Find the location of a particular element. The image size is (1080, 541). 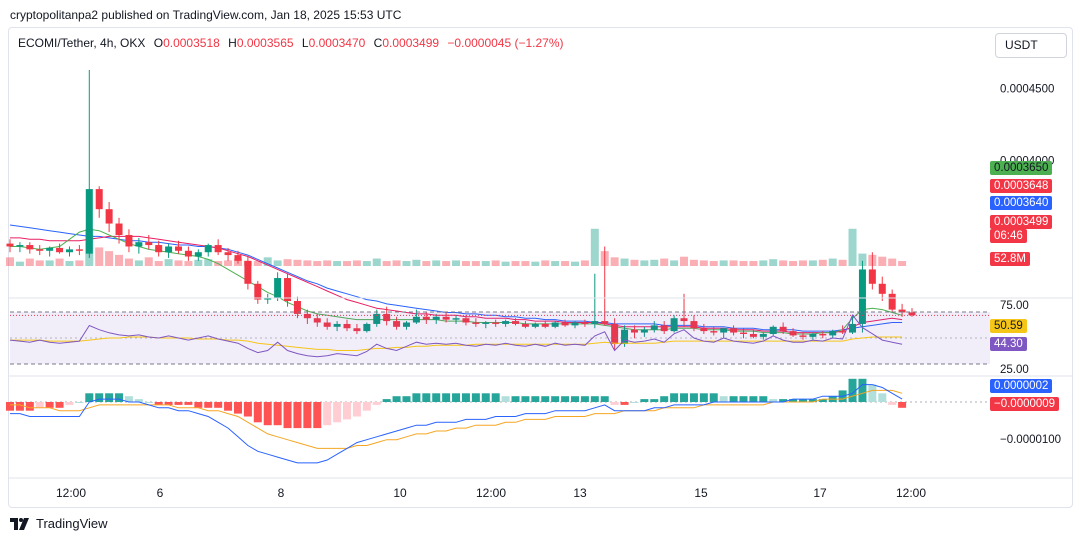

macd-line-tag: 0.0000002 is located at coordinates (1021, 386).